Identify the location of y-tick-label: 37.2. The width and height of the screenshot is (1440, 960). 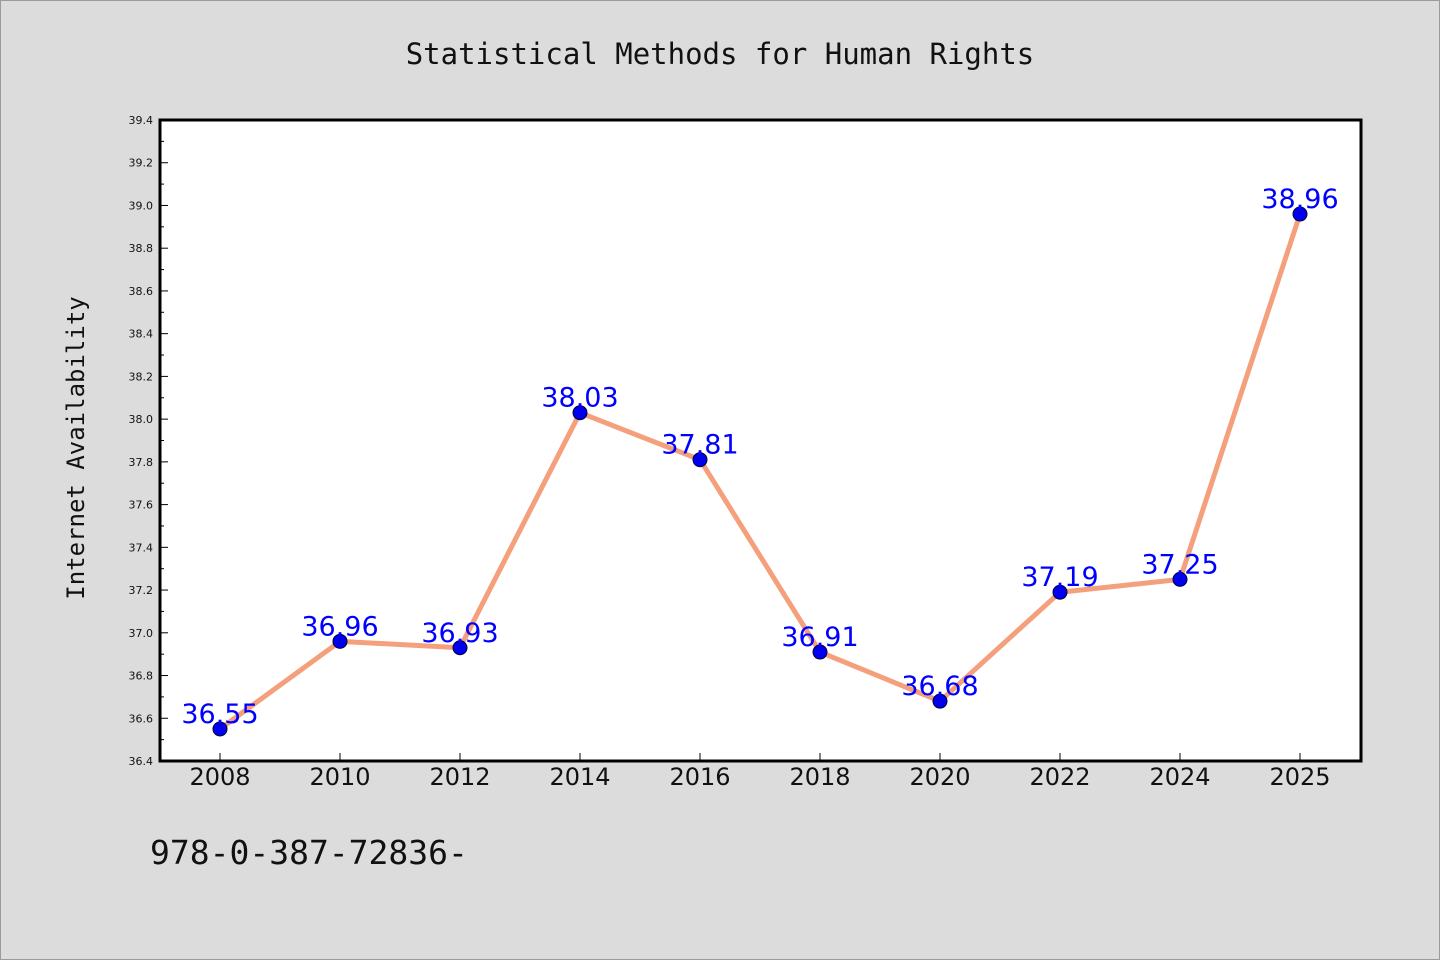
(141, 590).